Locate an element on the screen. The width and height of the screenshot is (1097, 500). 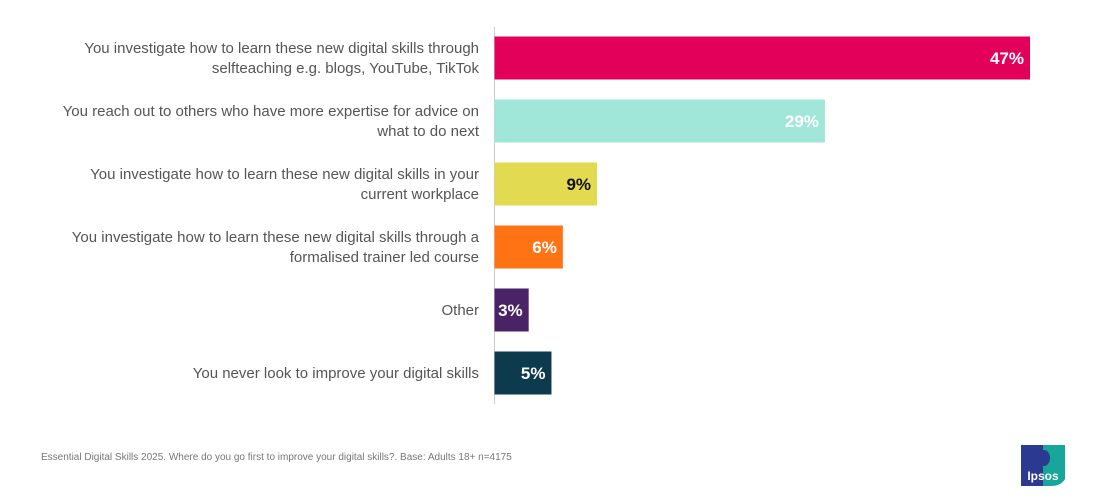
category-label: current workplace is located at coordinates (420, 194).